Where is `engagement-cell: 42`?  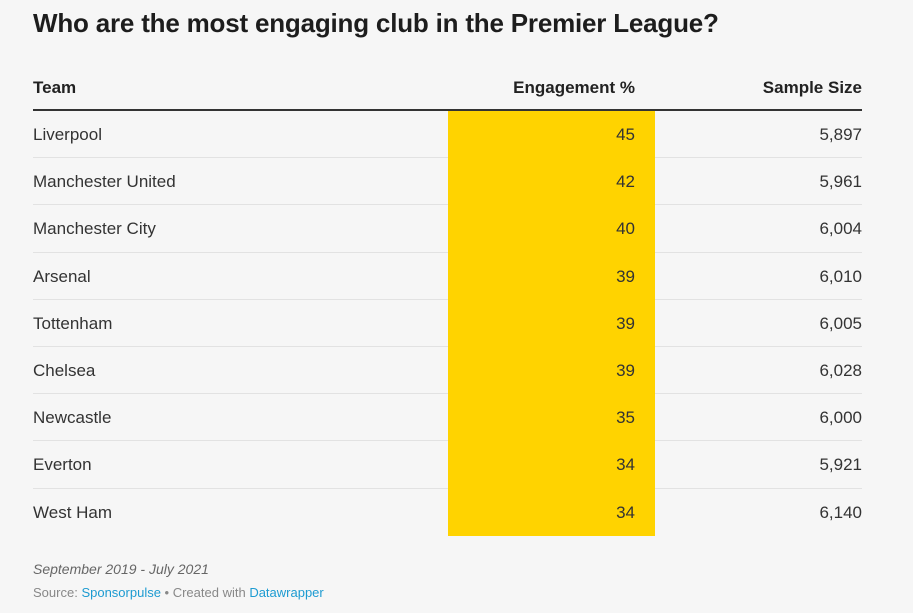
engagement-cell: 42 is located at coordinates (551, 182).